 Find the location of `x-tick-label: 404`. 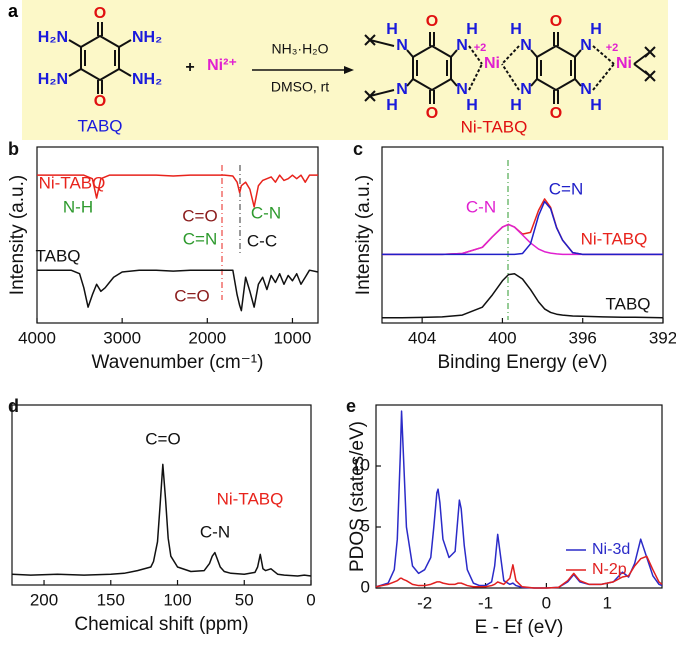

x-tick-label: 404 is located at coordinates (422, 337).